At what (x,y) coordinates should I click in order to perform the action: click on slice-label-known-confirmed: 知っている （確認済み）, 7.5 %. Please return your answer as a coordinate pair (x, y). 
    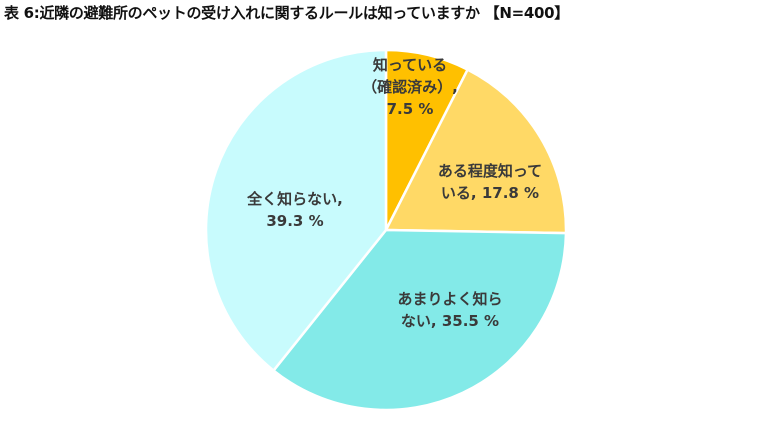
    Looking at the image, I should click on (410, 87).